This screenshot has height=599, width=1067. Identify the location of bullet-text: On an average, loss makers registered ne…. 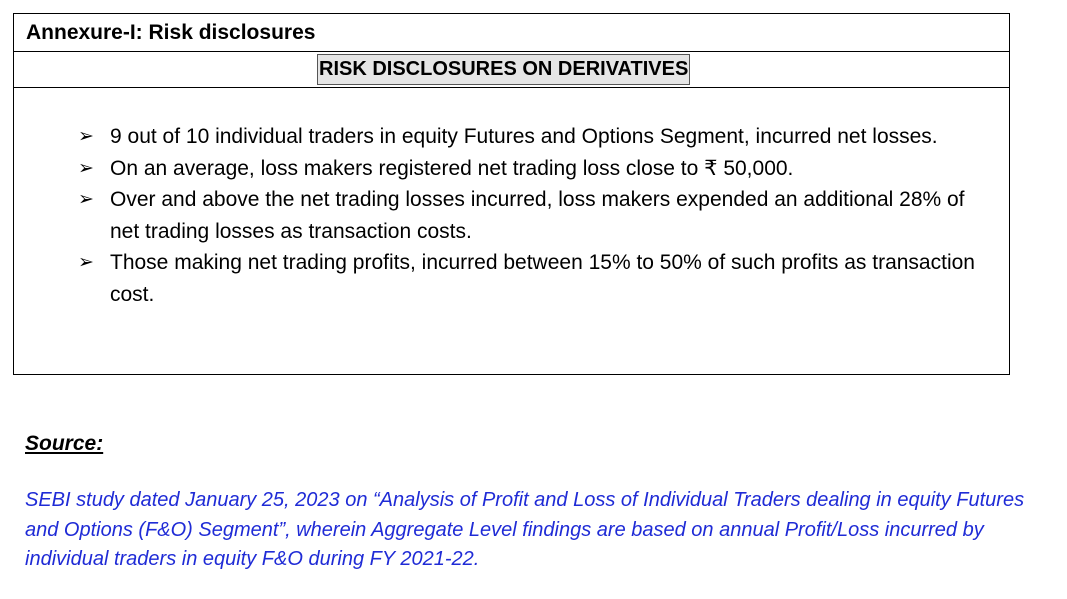
(452, 168).